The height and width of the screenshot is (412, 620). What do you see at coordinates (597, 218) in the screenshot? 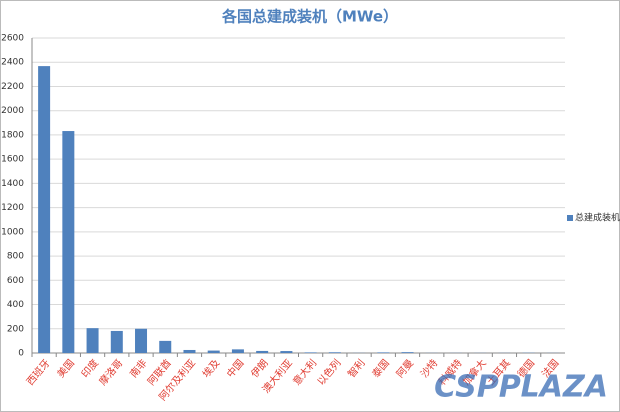
I see `legend-label: 总建成装机` at bounding box center [597, 218].